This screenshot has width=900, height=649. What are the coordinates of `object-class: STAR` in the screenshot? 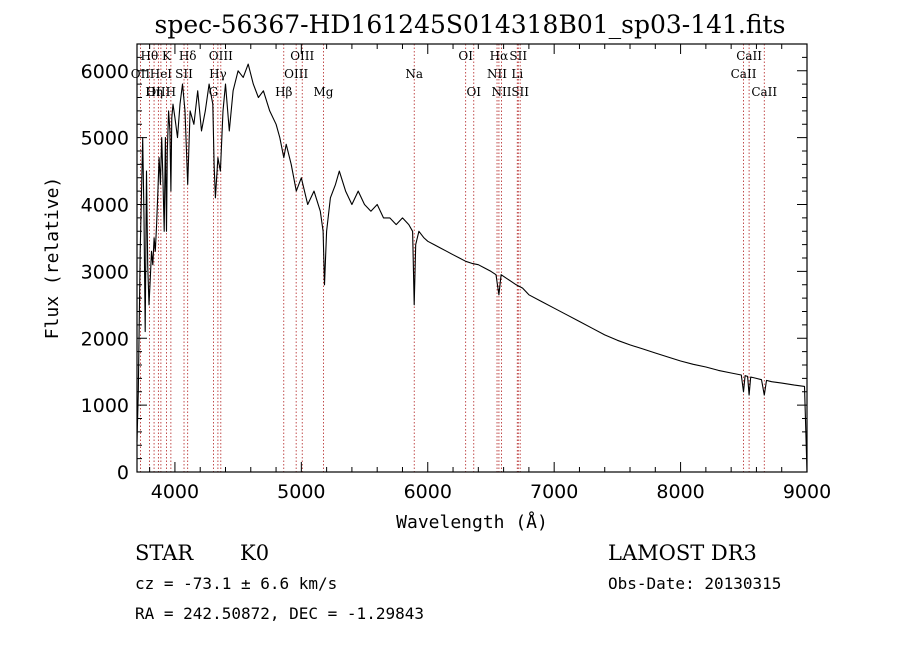 It's located at (164, 553).